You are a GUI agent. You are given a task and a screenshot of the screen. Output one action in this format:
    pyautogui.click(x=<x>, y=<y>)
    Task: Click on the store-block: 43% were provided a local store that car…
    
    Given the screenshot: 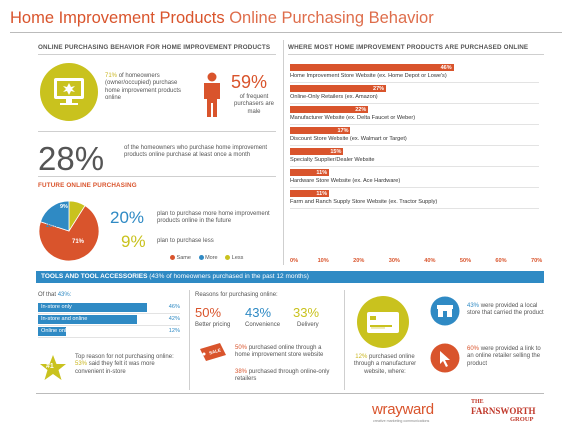 What is the action you would take?
    pyautogui.click(x=505, y=310)
    